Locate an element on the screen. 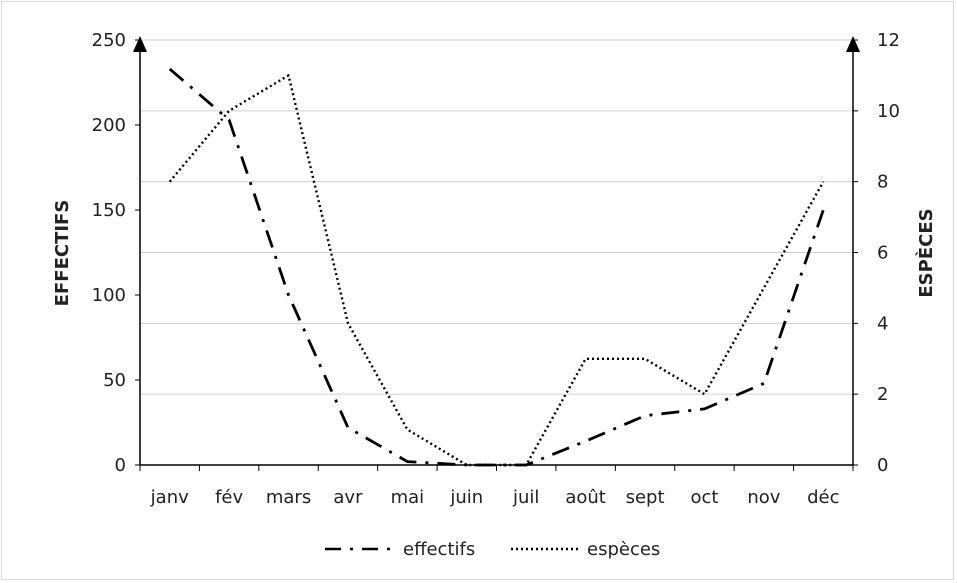 The width and height of the screenshot is (957, 583). legend-label-especes: espèces is located at coordinates (623, 549).